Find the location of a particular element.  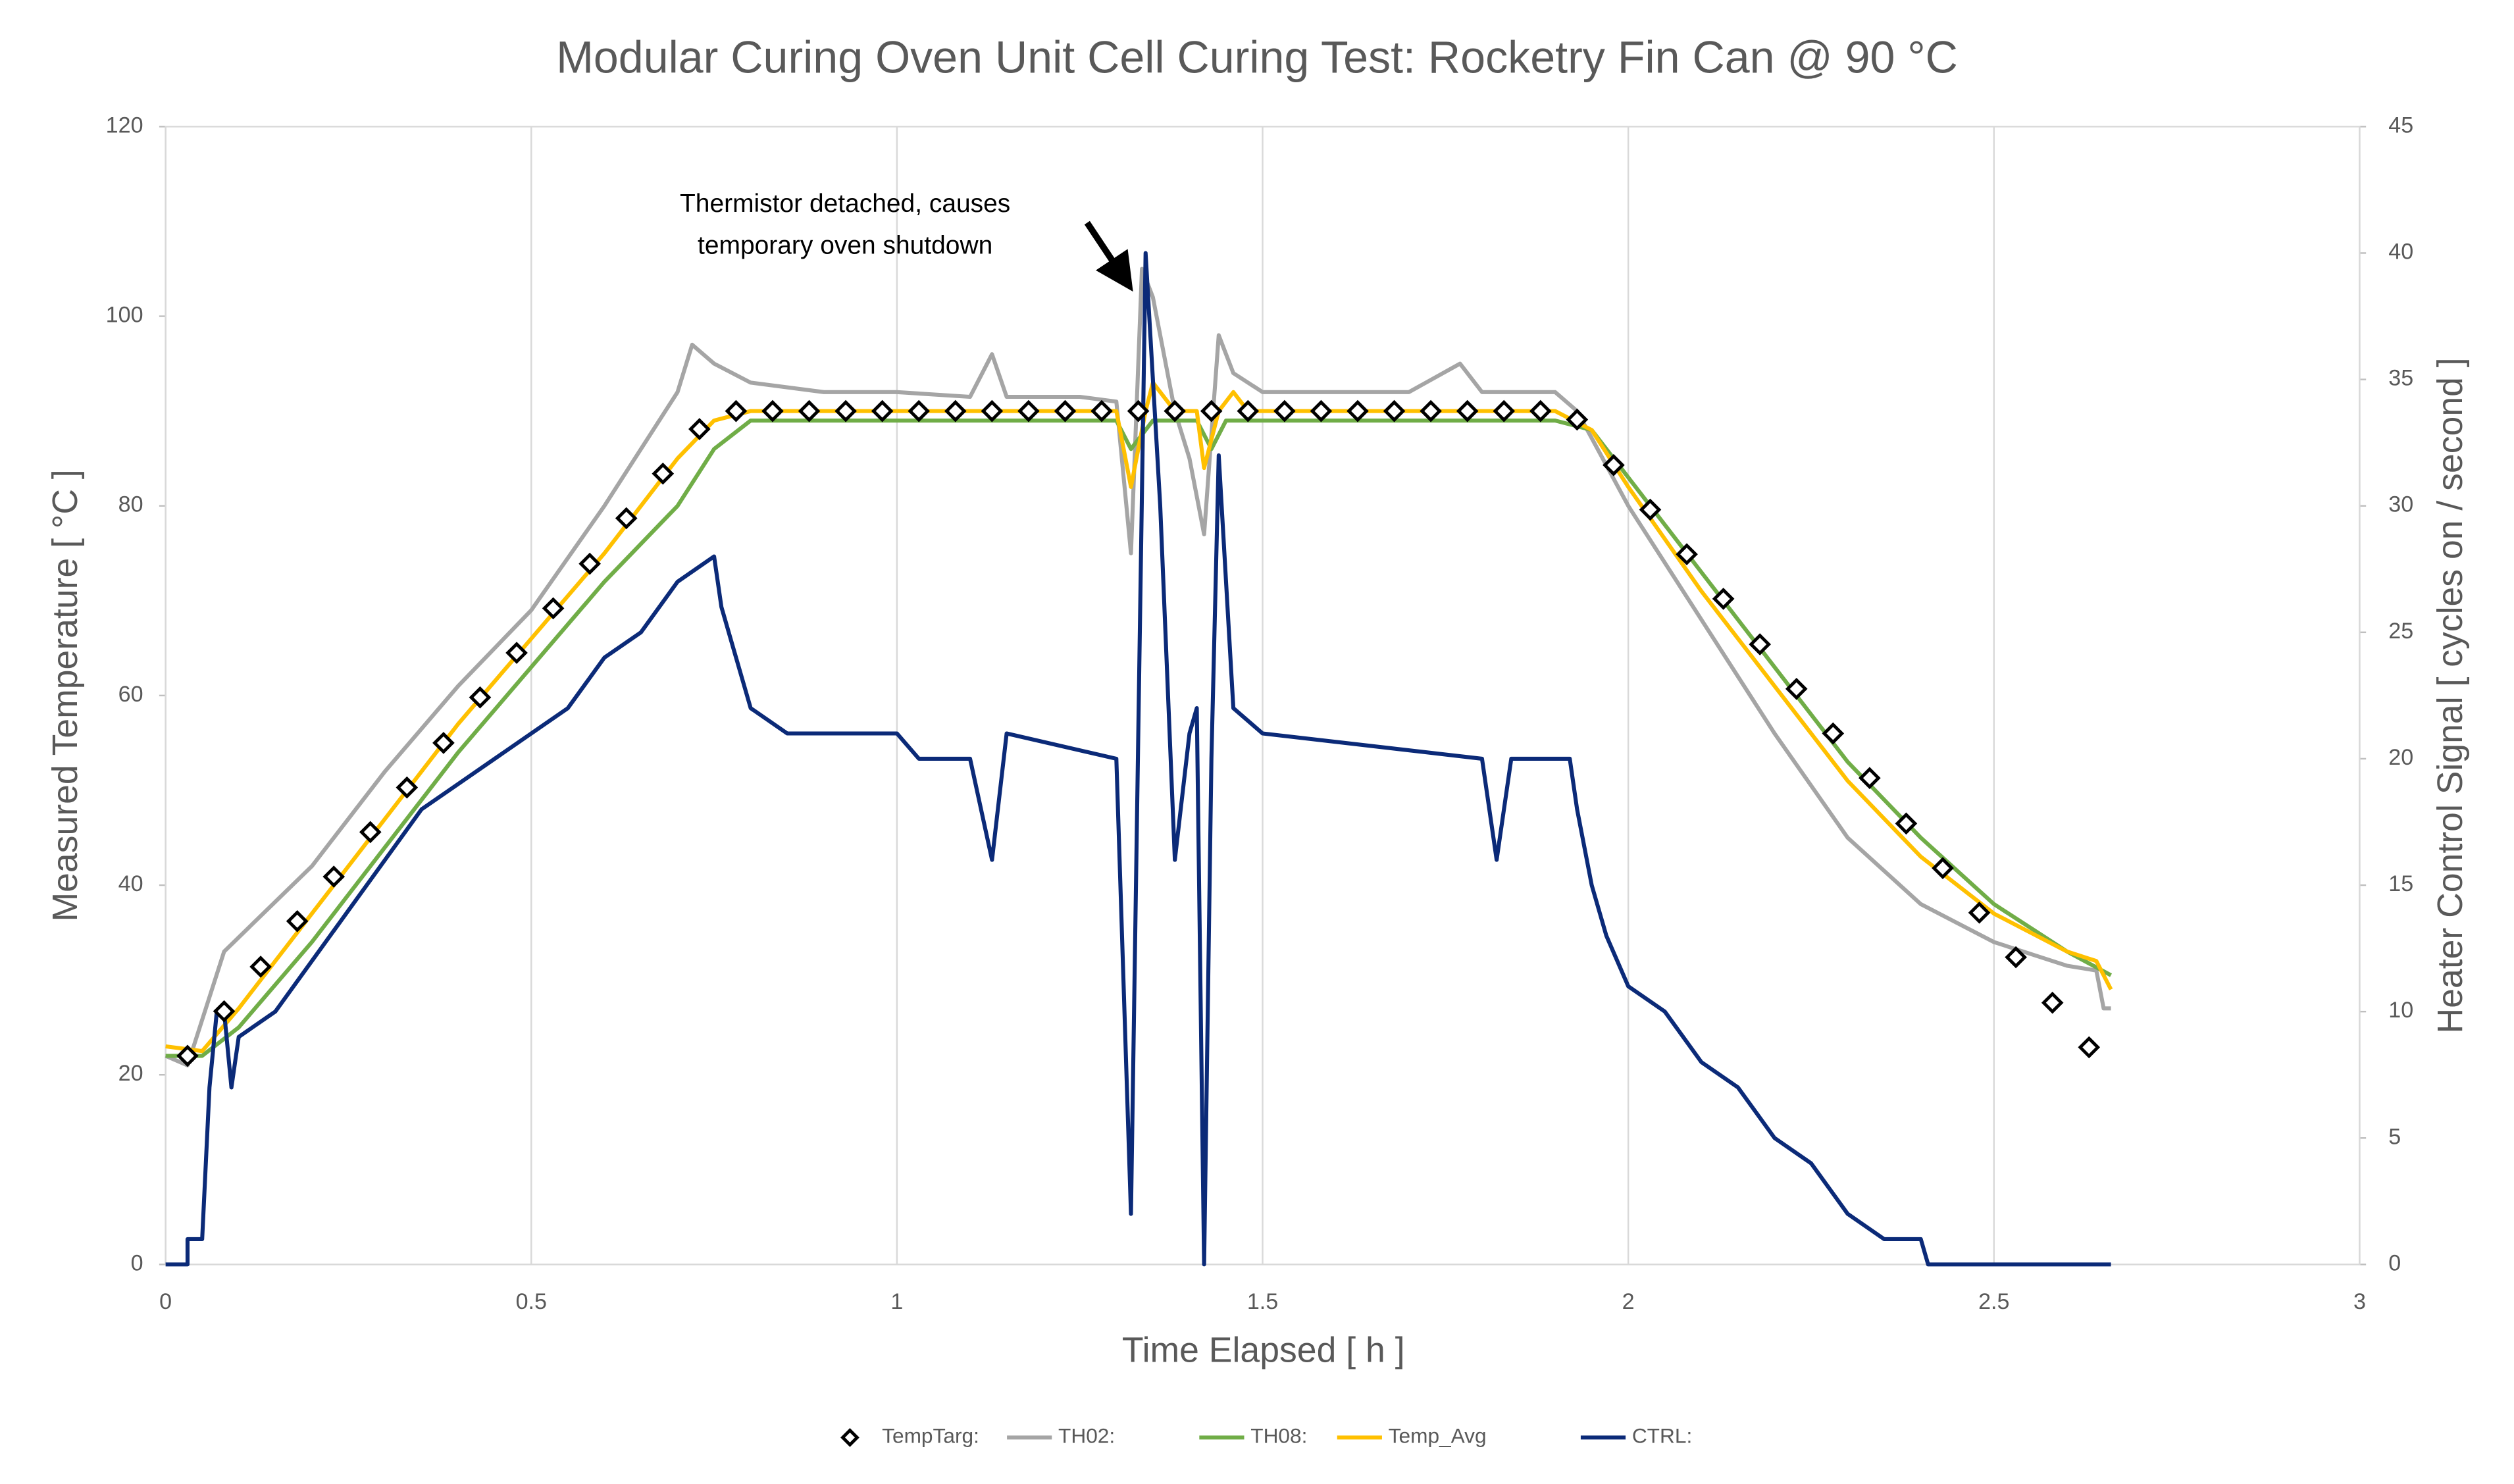

annotation-arrow is located at coordinates (1108, 256).